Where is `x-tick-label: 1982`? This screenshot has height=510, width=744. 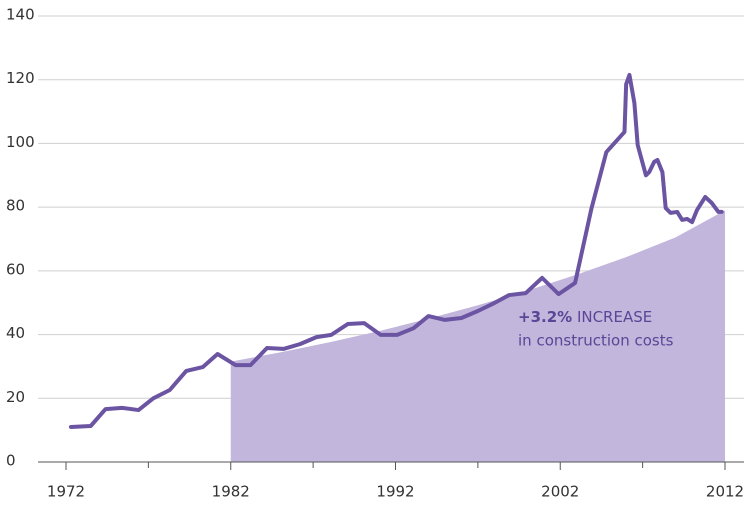
x-tick-label: 1982 is located at coordinates (231, 492).